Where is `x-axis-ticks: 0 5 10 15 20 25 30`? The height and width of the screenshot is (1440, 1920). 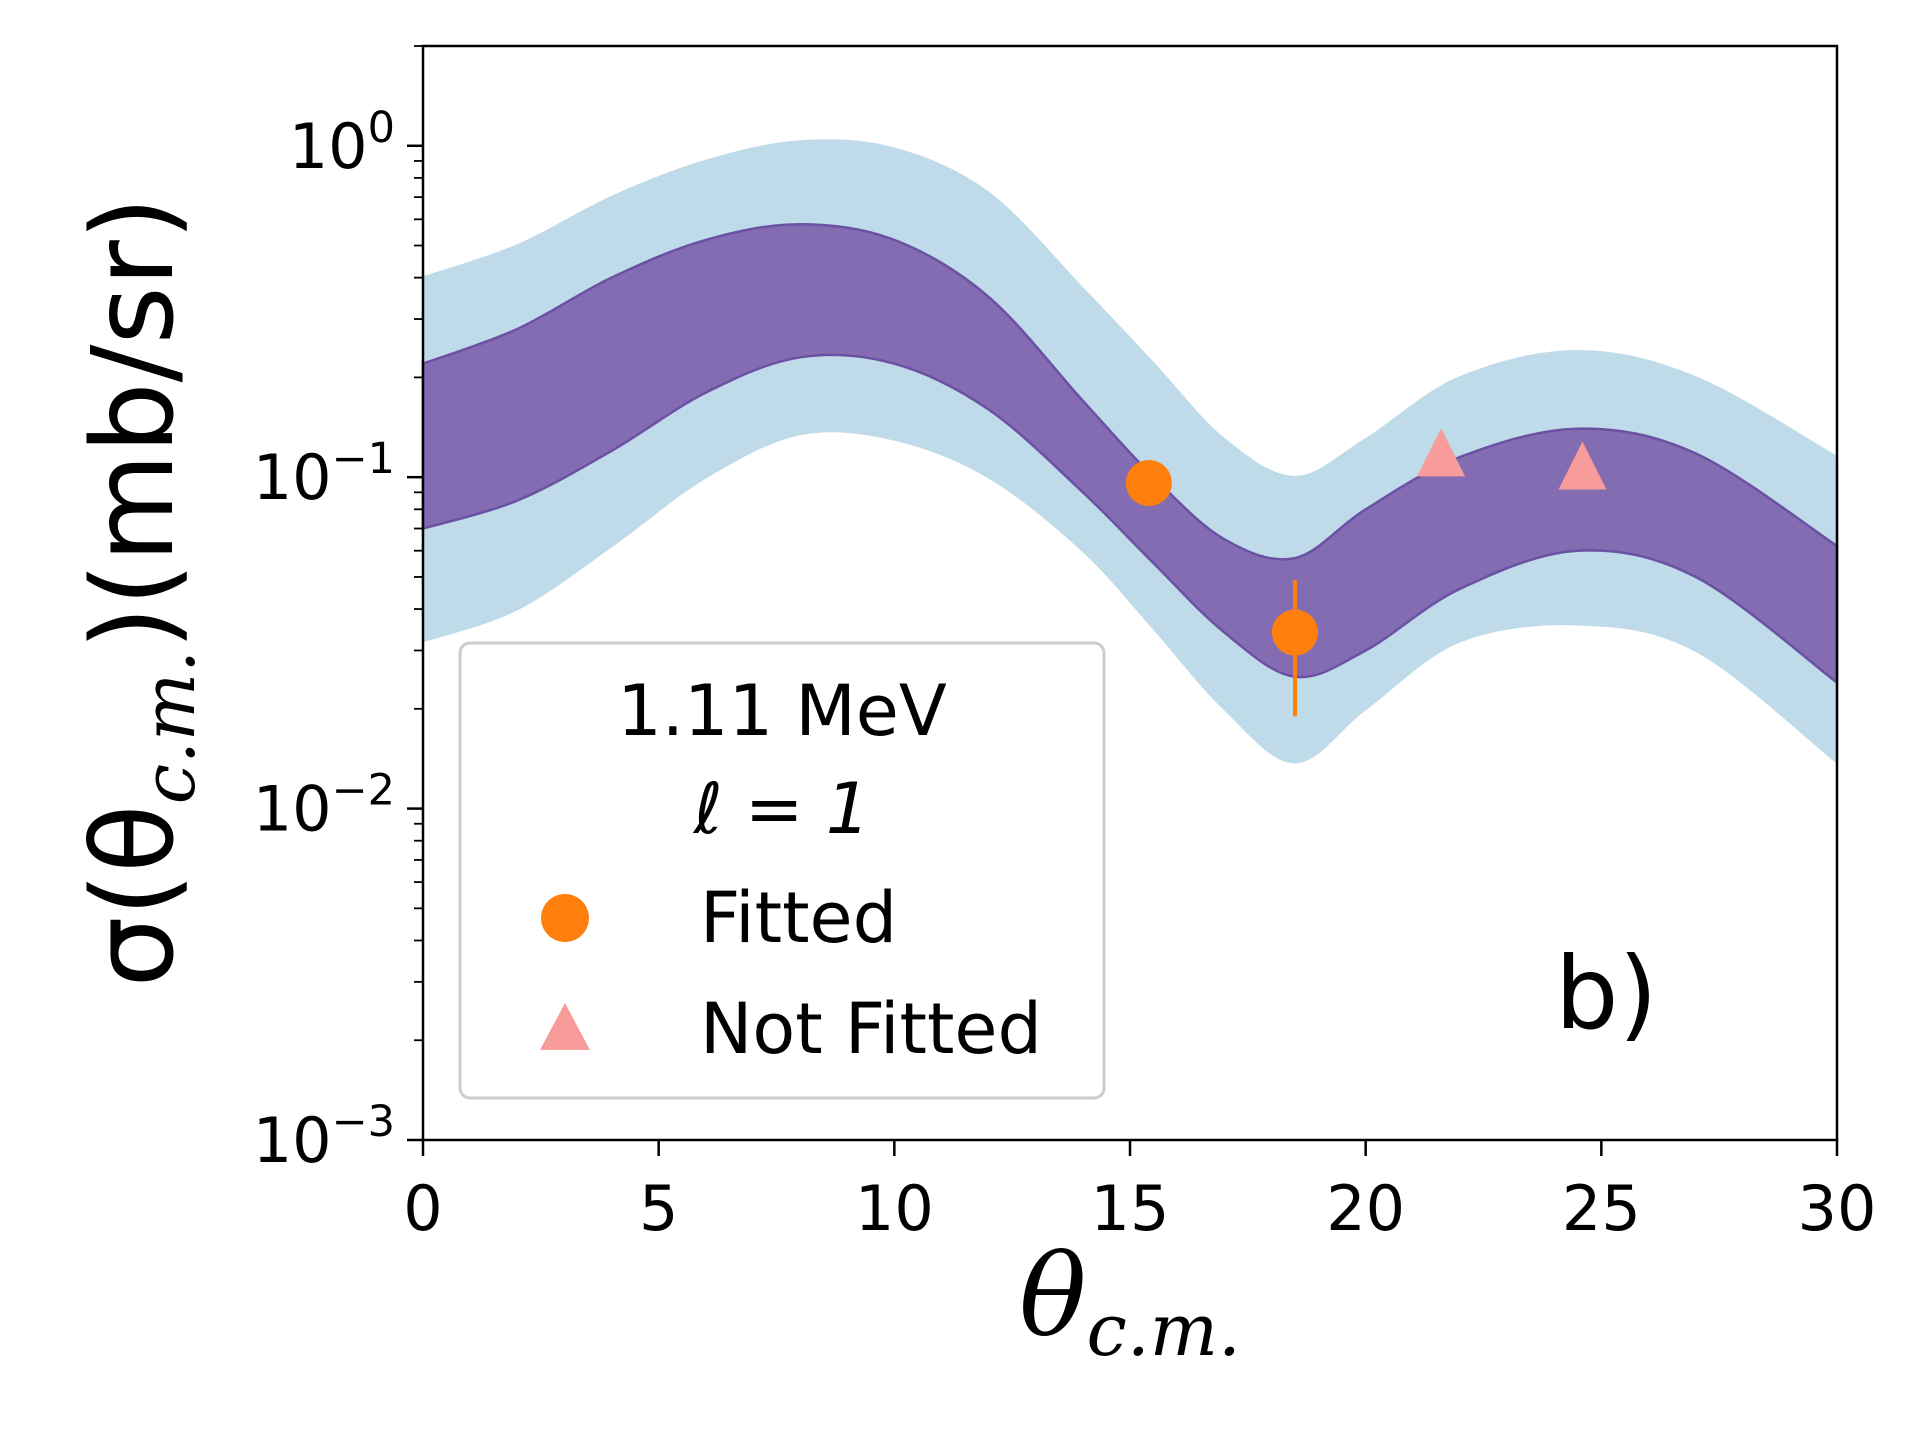
x-axis-ticks: 0 5 10 15 20 25 30 is located at coordinates (1139, 1192).